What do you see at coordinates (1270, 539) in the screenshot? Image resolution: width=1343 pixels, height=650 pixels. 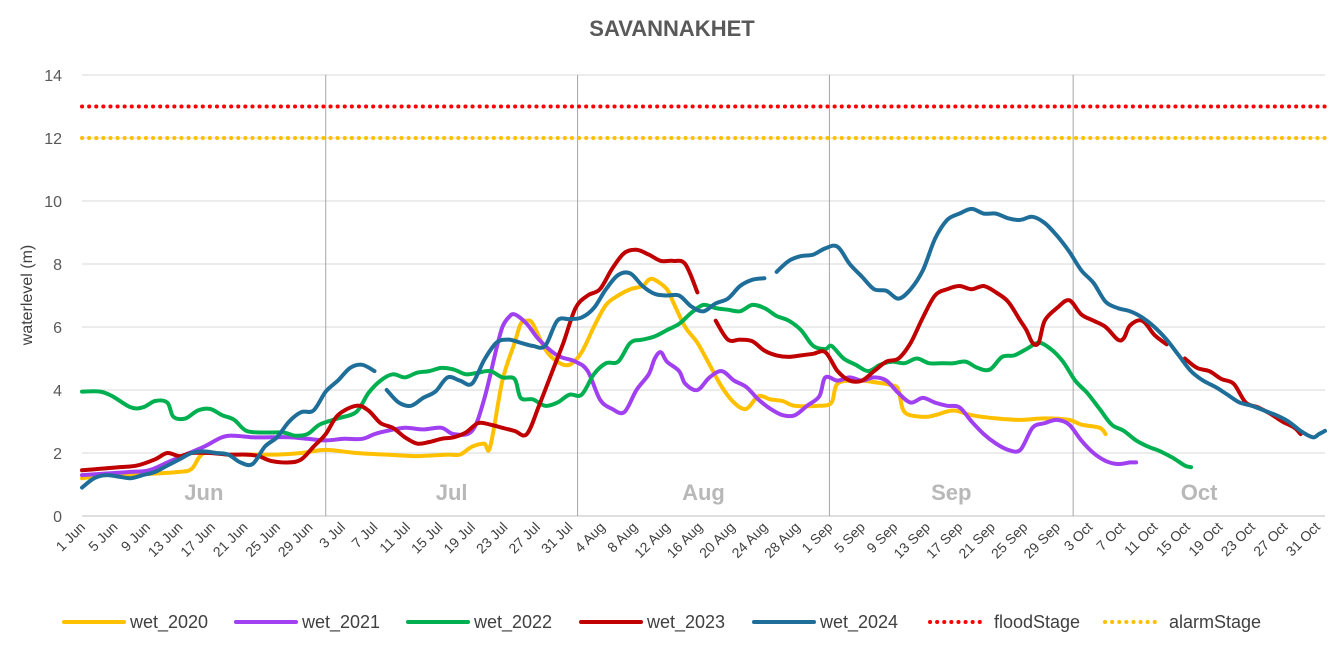 I see `x-tick-label: 27 Oct` at bounding box center [1270, 539].